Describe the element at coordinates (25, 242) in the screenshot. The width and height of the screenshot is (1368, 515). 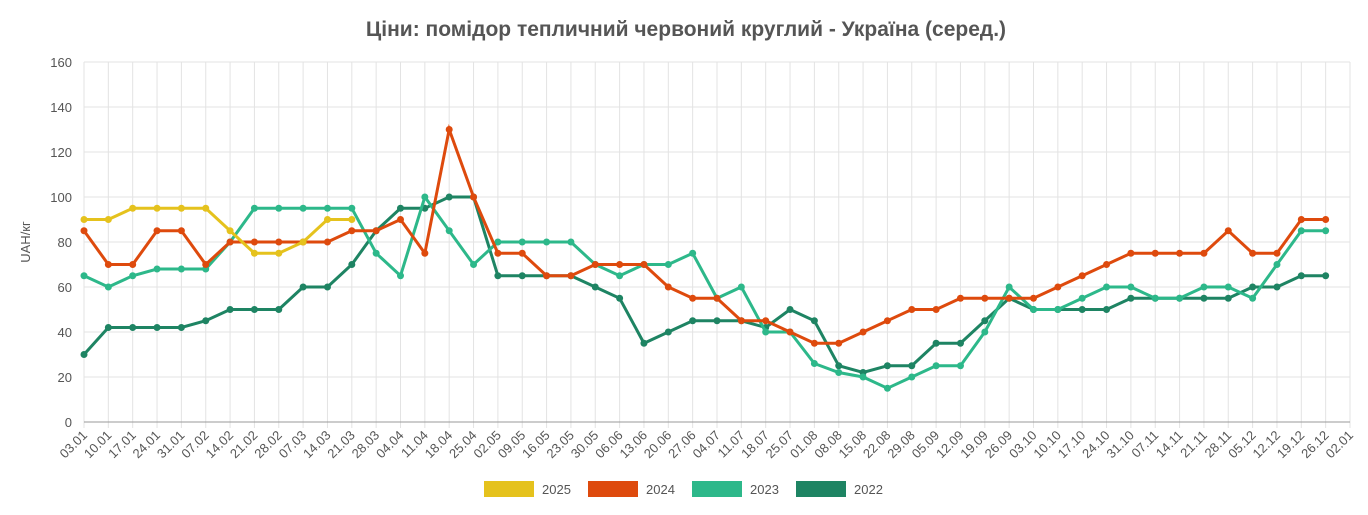
I see `y-axis-label: UAH/кг` at that location.